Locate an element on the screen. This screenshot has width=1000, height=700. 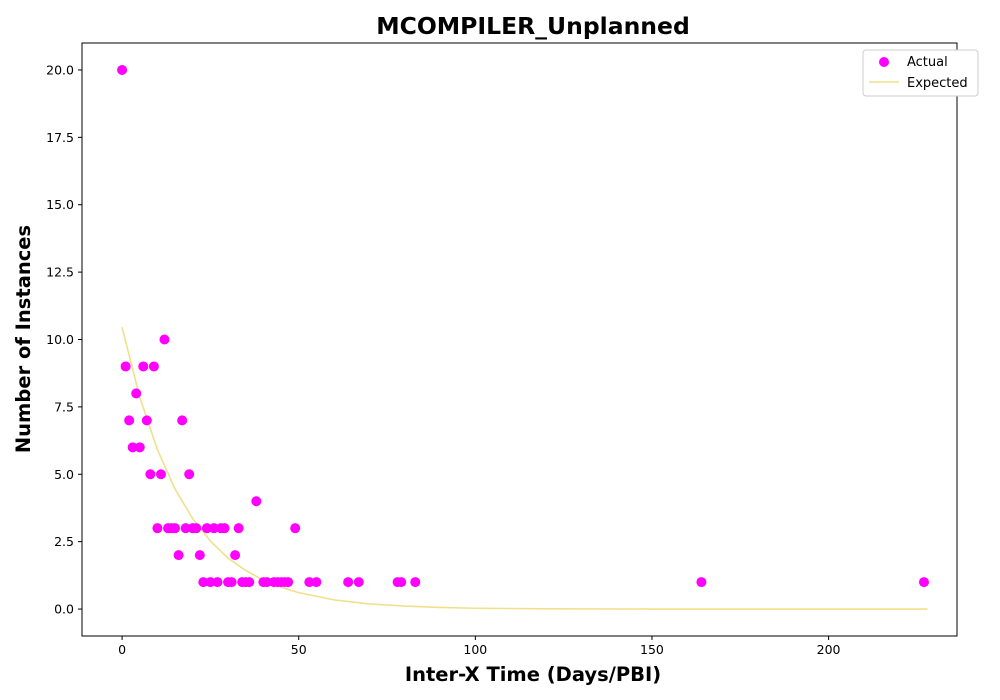
y-axis: 0.0 2.5 5.0 7.5 10.0 12.5 15.0 17.5 20.0 is located at coordinates (64, 339).